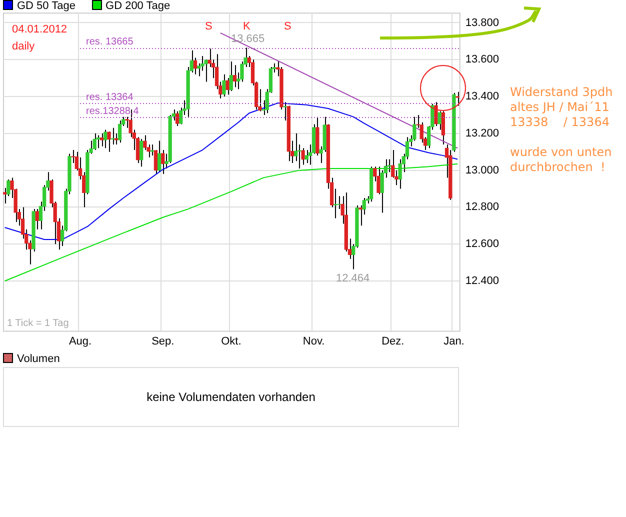 This screenshot has height=517, width=626. I want to click on y-tick-label: 13.400, so click(482, 96).